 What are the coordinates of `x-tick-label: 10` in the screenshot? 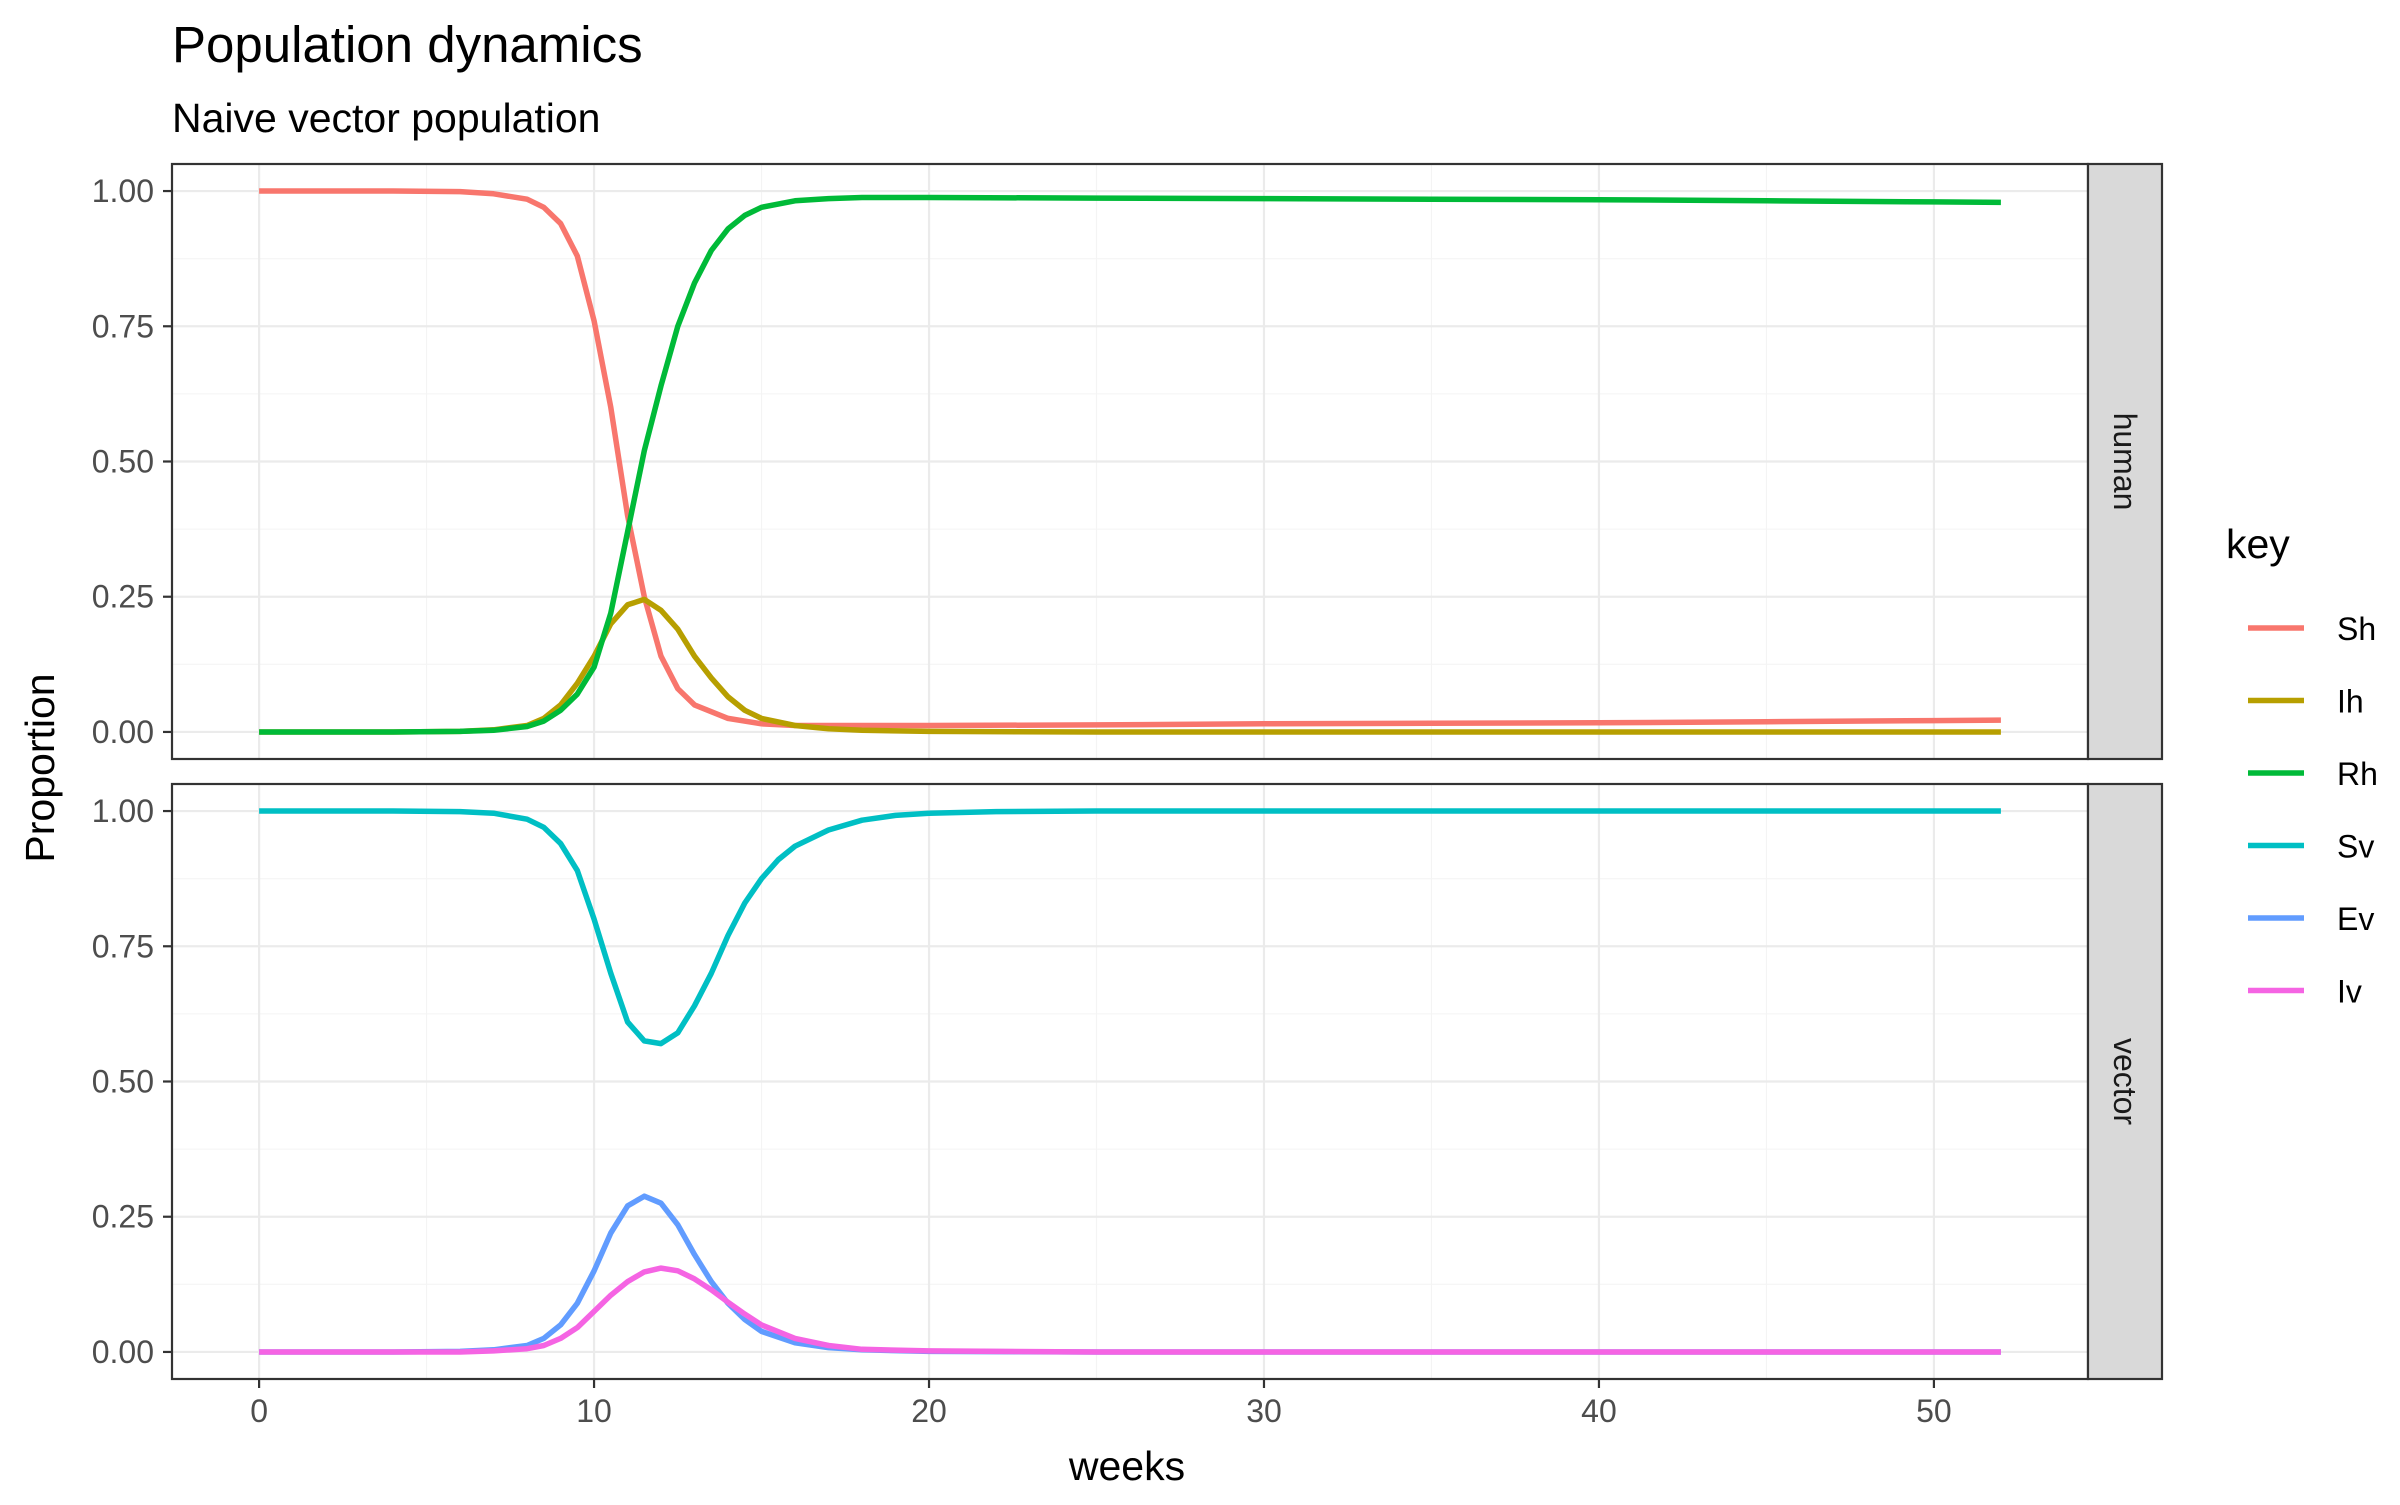 It's located at (594, 1411).